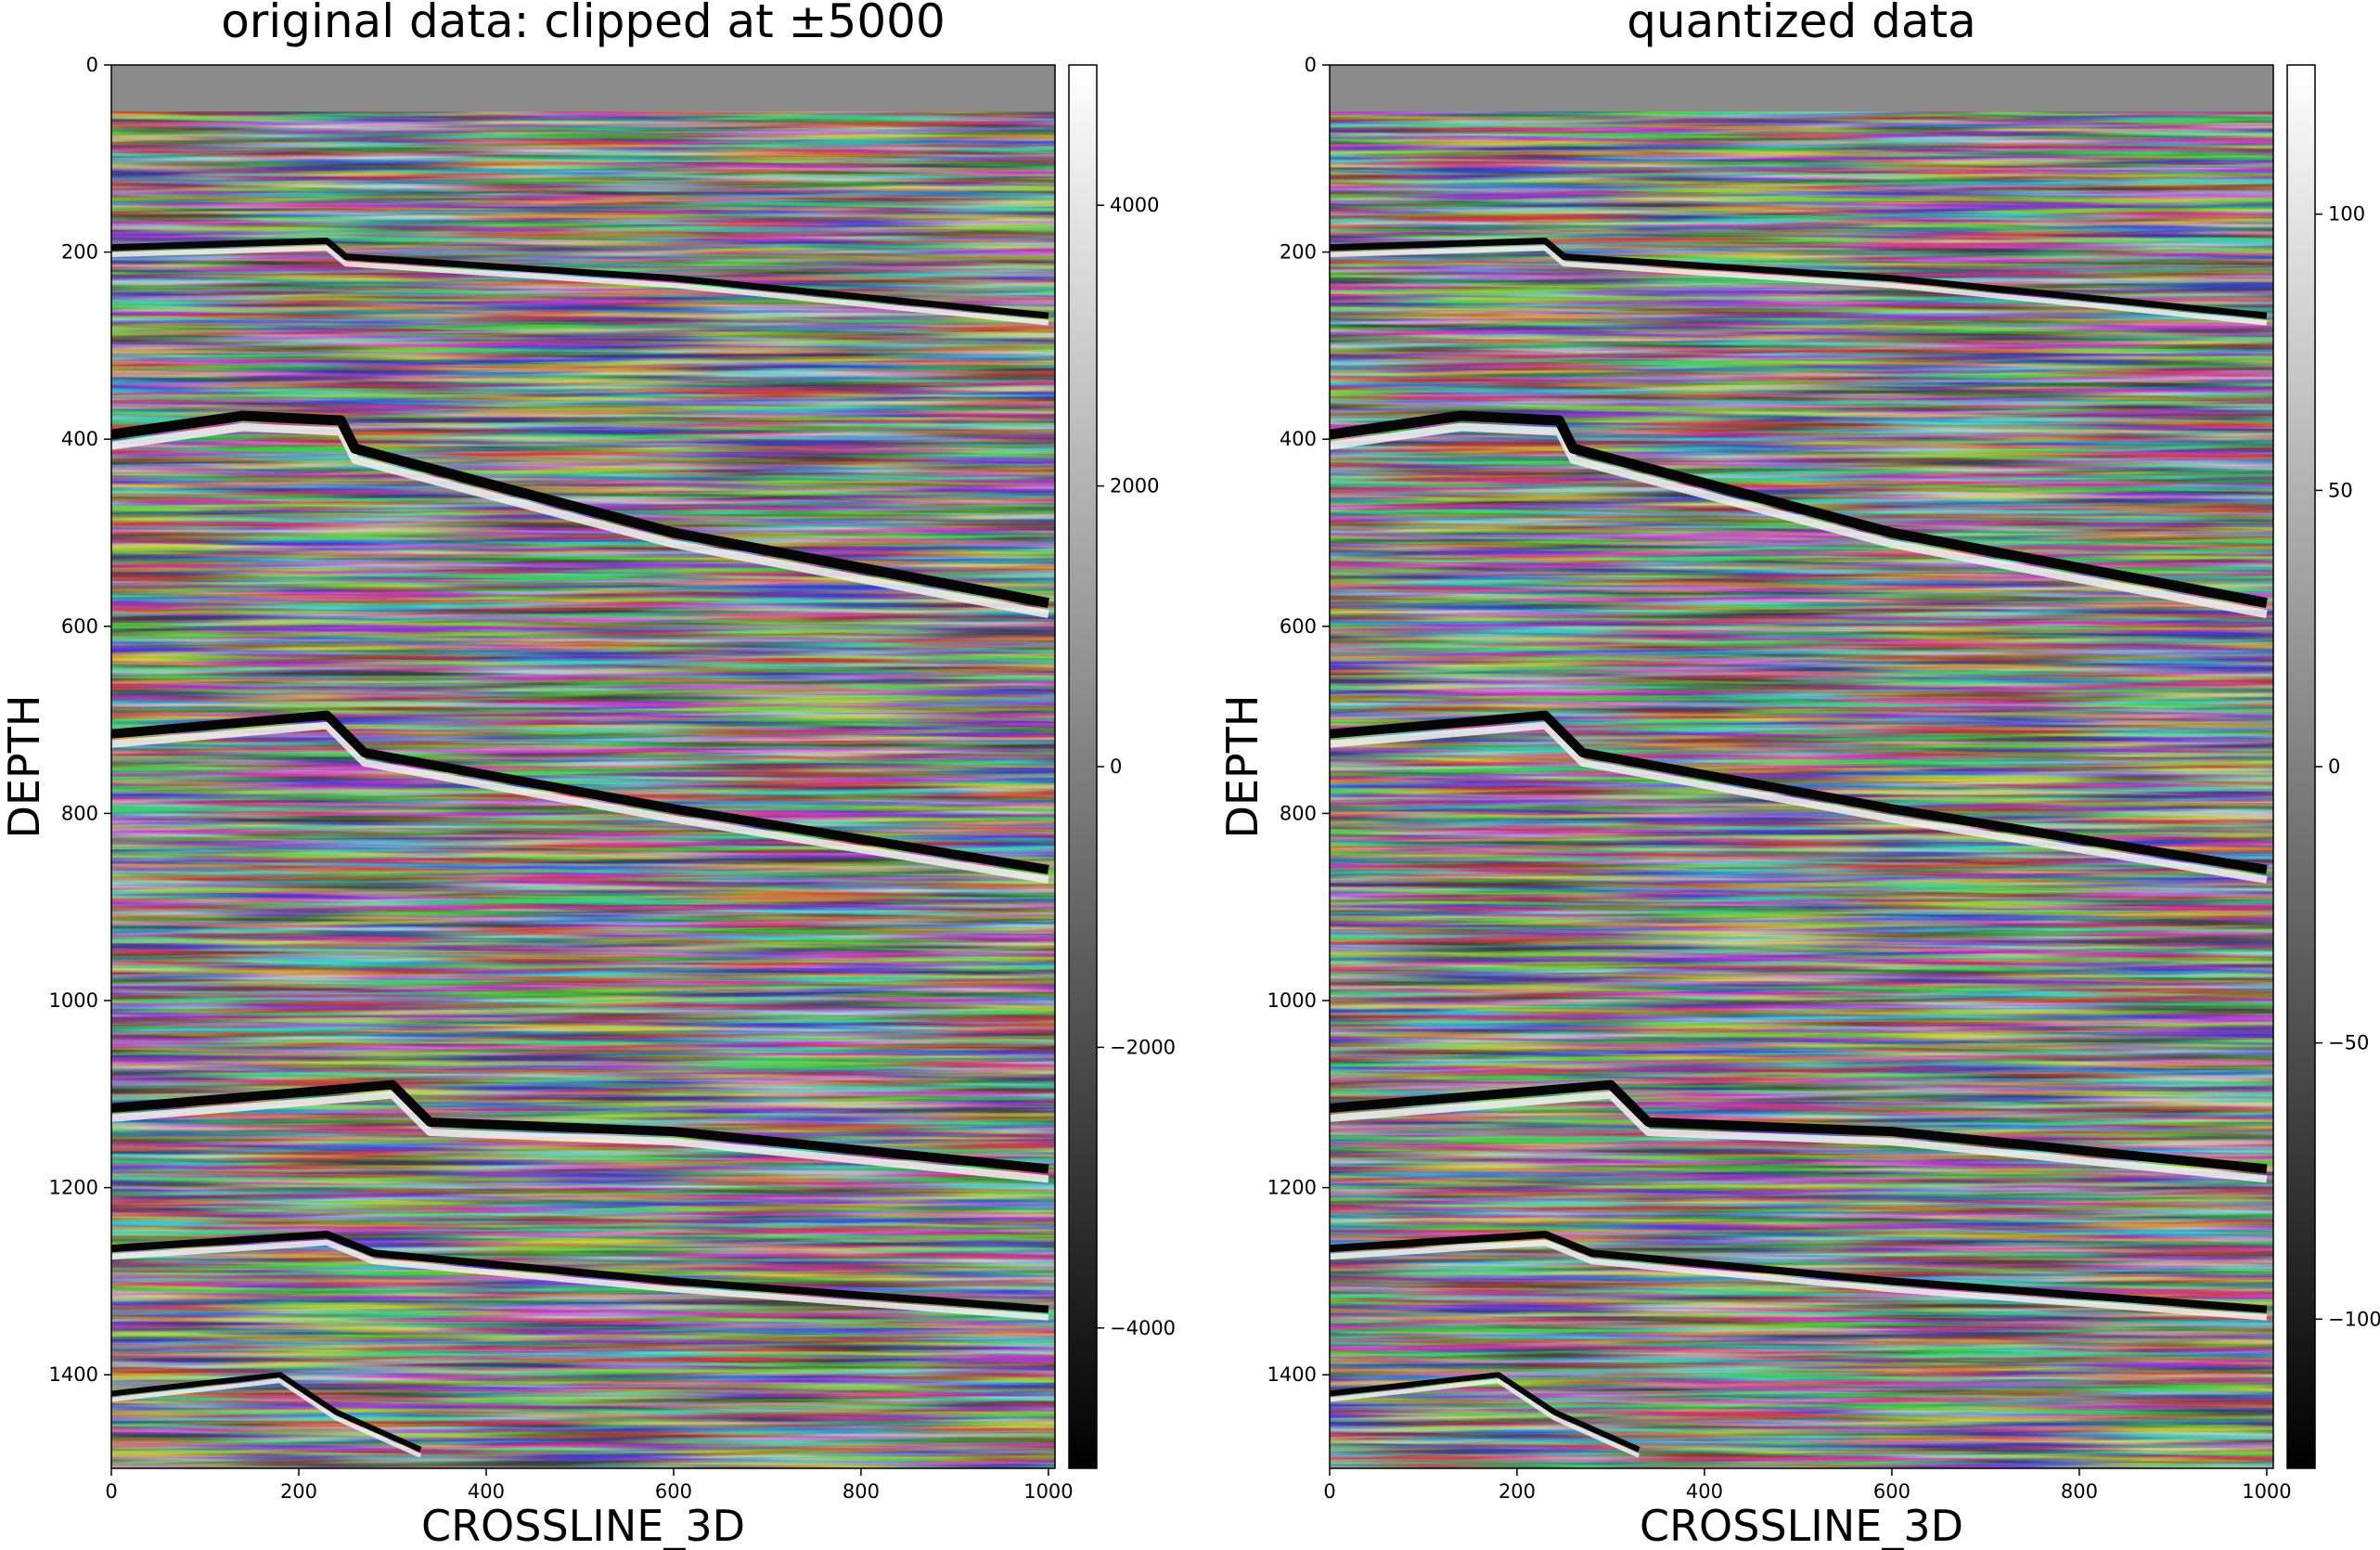  I want to click on colorbar-tick-label: −100, so click(2354, 1319).